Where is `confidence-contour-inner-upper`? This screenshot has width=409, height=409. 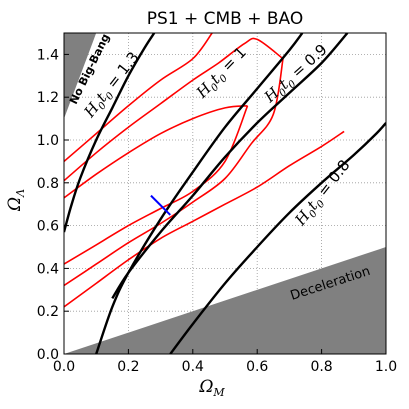
confidence-contour-inner-upper is located at coordinates (156, 152).